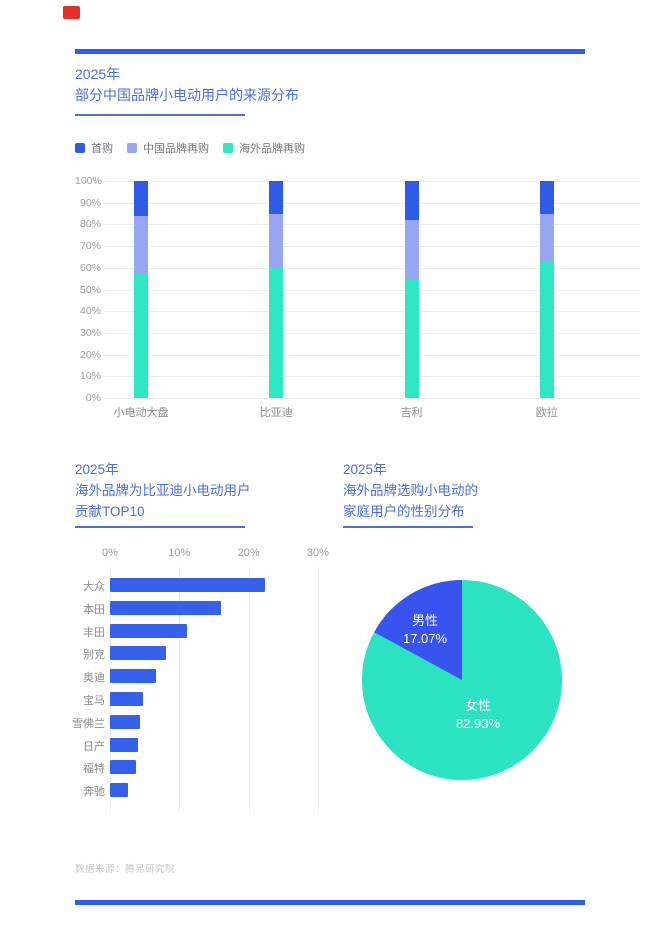 The image size is (660, 927). Describe the element at coordinates (330, 51) in the screenshot. I see `top-divider` at that location.